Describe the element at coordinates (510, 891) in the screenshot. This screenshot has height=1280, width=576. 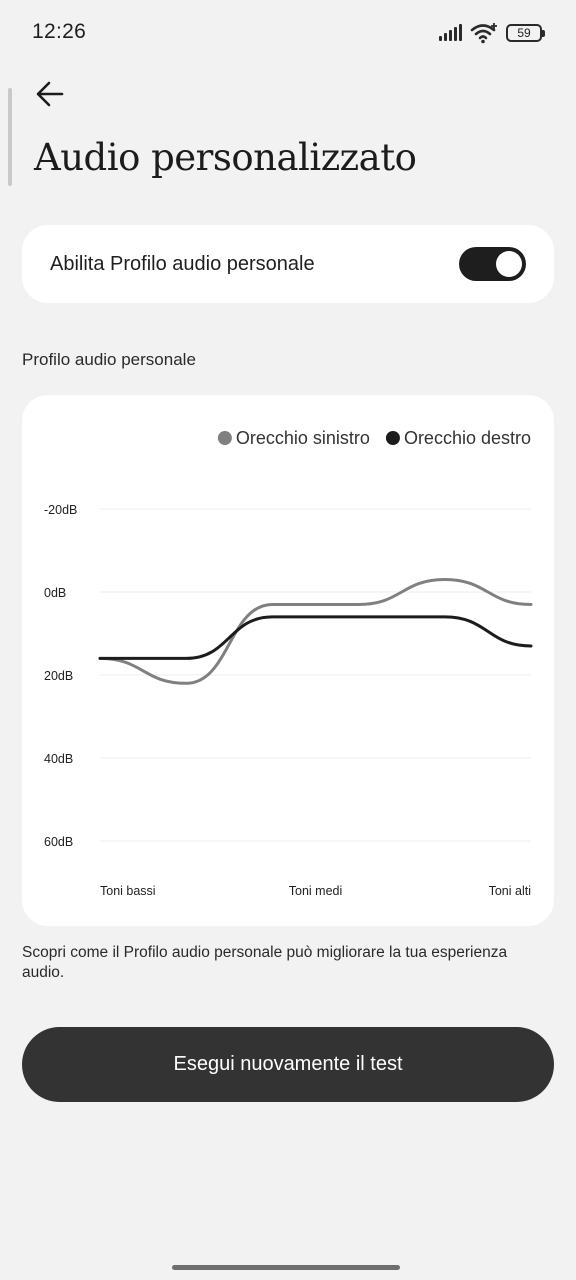
I see `x-tick-label: Toni alti` at that location.